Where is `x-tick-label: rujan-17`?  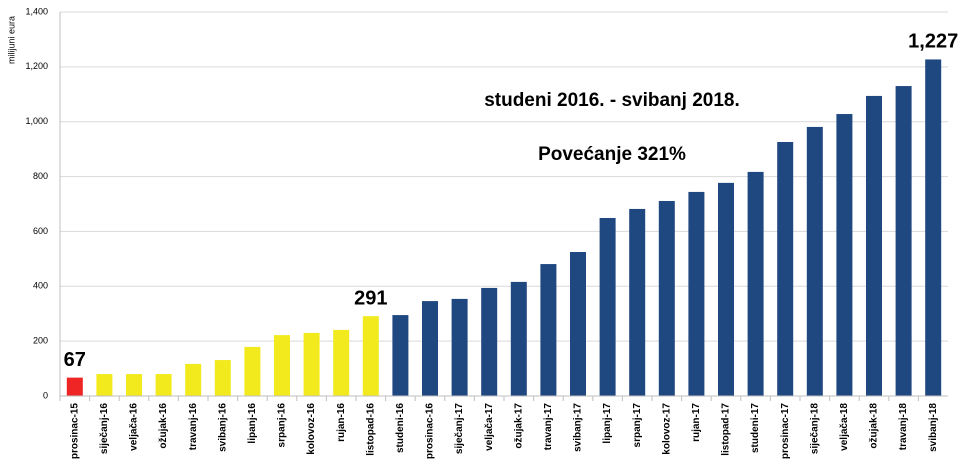
x-tick-label: rujan-17 is located at coordinates (696, 422).